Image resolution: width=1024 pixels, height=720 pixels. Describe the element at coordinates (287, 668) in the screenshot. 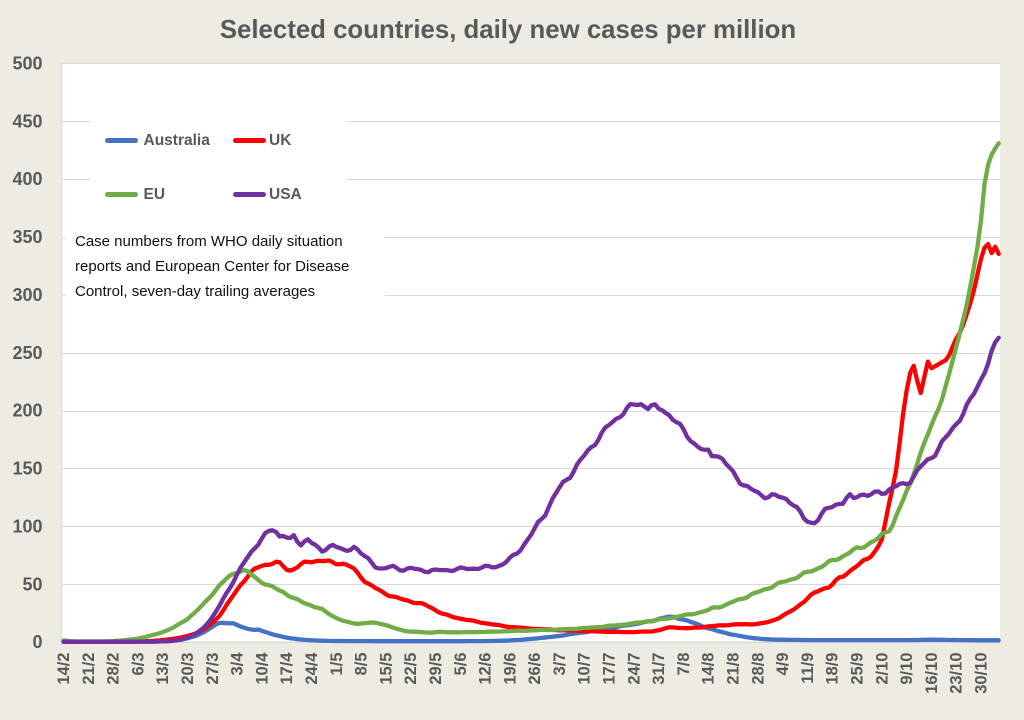

I see `svg-text: 17/4` at that location.